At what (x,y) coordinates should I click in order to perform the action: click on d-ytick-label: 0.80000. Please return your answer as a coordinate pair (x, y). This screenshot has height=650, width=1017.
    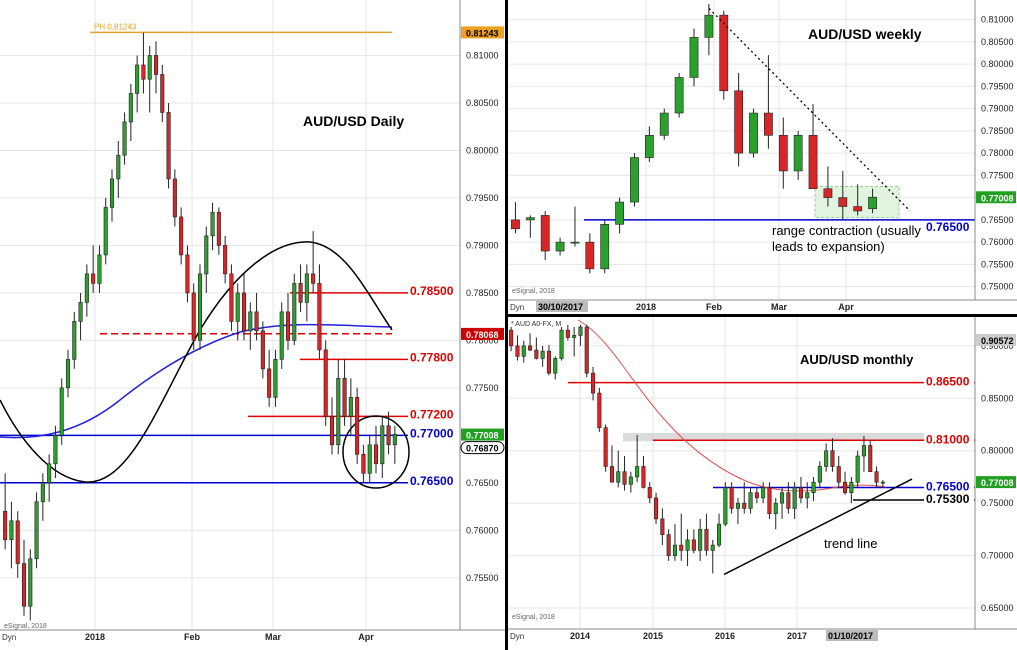
    Looking at the image, I should click on (482, 150).